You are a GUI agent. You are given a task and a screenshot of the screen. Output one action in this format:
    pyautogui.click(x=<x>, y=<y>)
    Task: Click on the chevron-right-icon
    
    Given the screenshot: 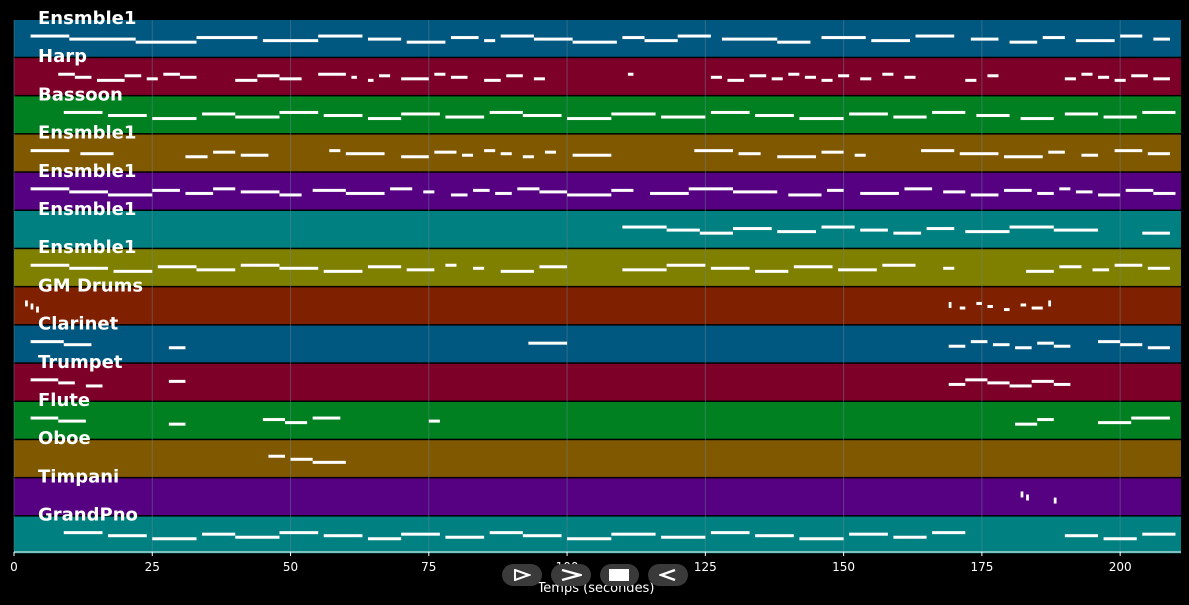 What is the action you would take?
    pyautogui.click(x=571, y=575)
    